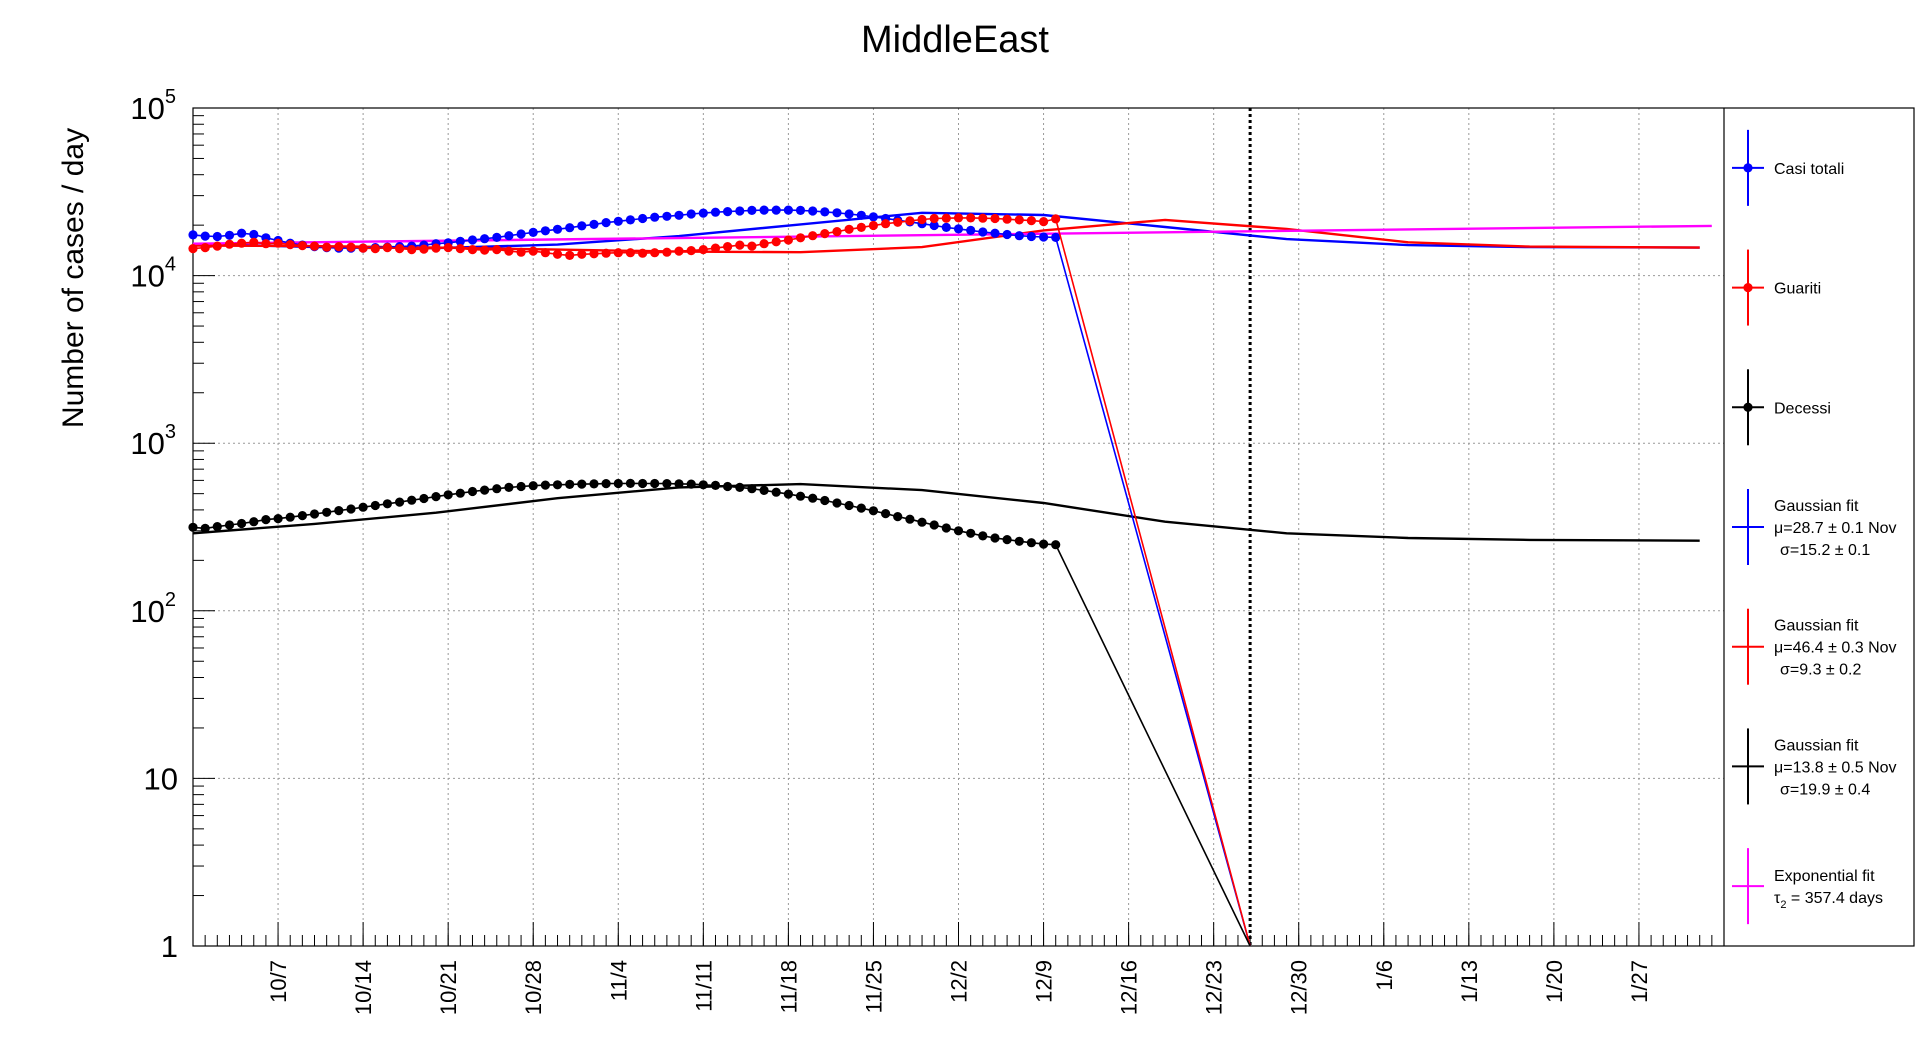  Describe the element at coordinates (1825, 550) in the screenshot. I see `legend-label: σ=15.2 ± 0.1` at that location.